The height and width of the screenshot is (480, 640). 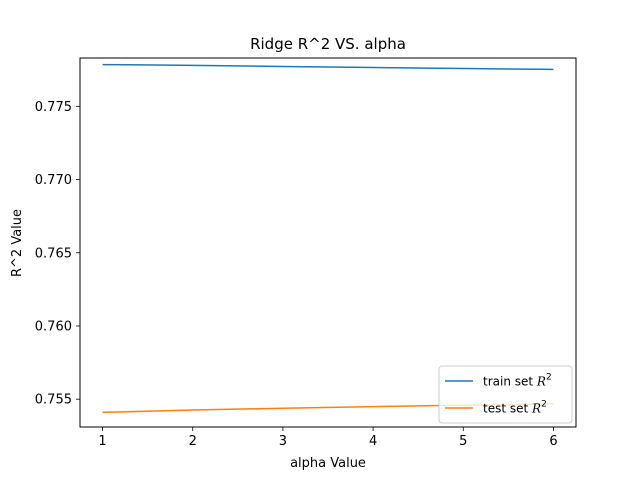 I want to click on x-axis-label: alpha Value, so click(x=328, y=463).